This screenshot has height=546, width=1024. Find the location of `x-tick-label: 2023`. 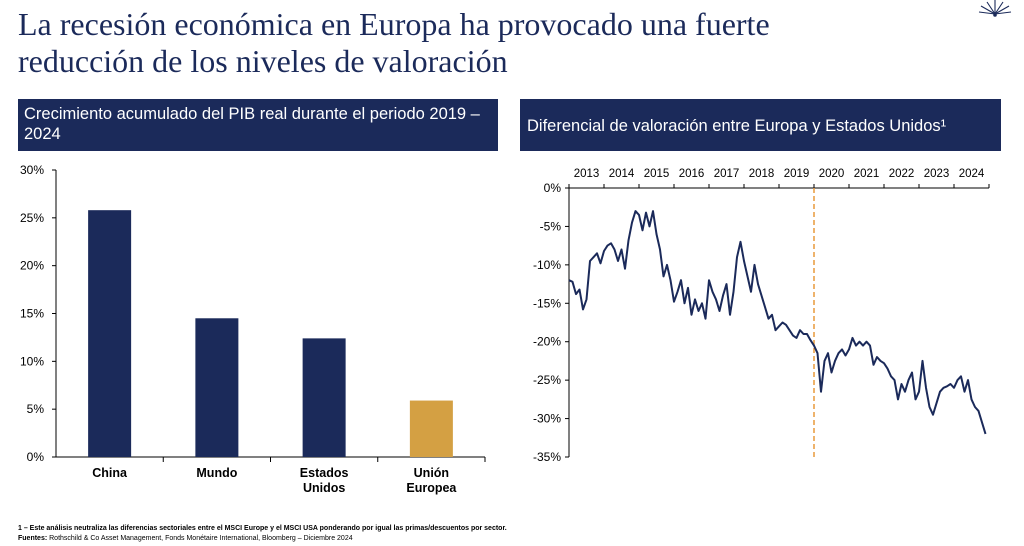

x-tick-label: 2023 is located at coordinates (937, 174).